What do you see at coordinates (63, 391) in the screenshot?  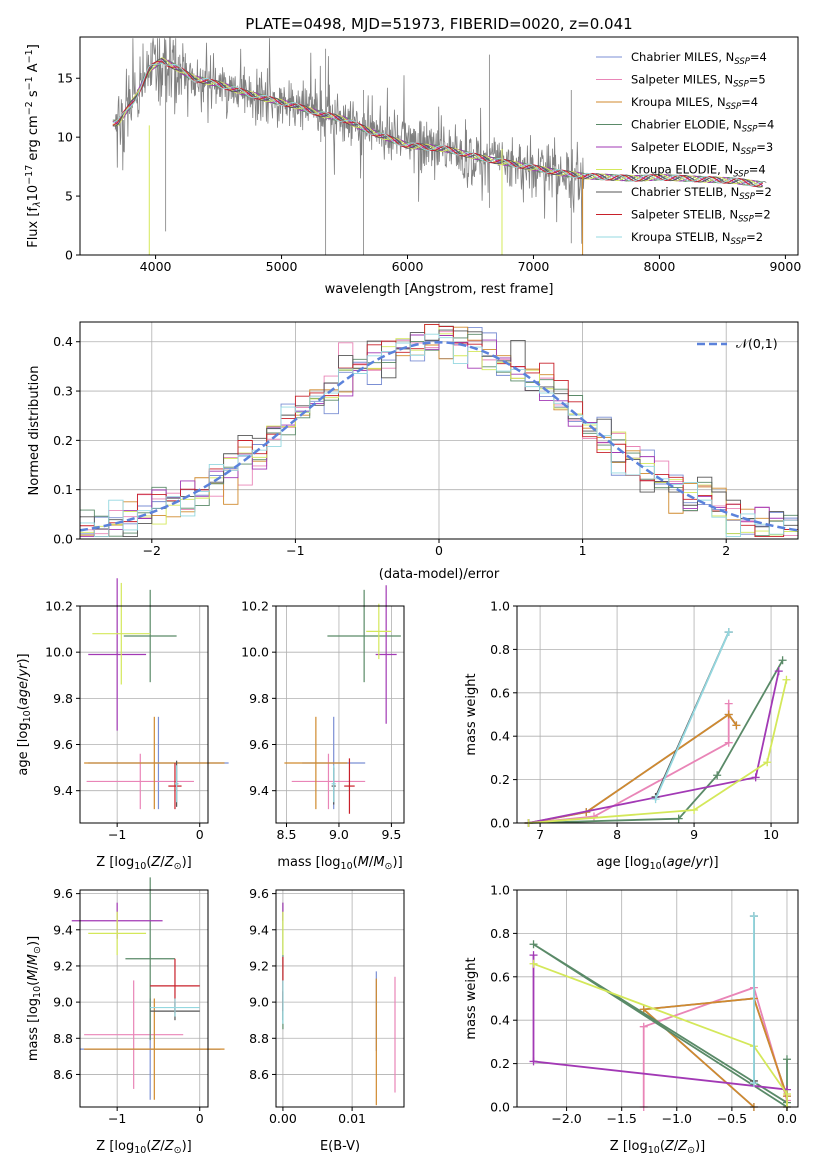 I see `y-tick-label: 0.3` at bounding box center [63, 391].